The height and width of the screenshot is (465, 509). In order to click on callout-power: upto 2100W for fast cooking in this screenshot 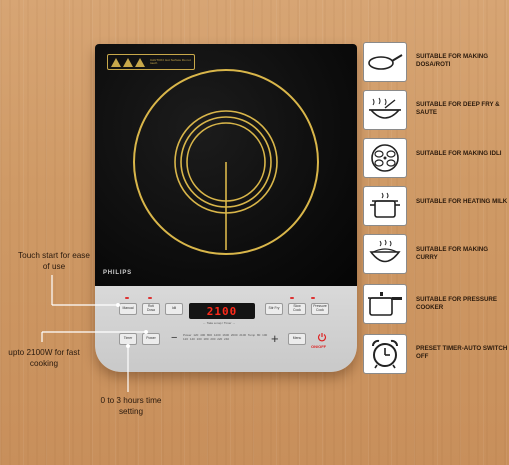, I will do `click(44, 358)`.